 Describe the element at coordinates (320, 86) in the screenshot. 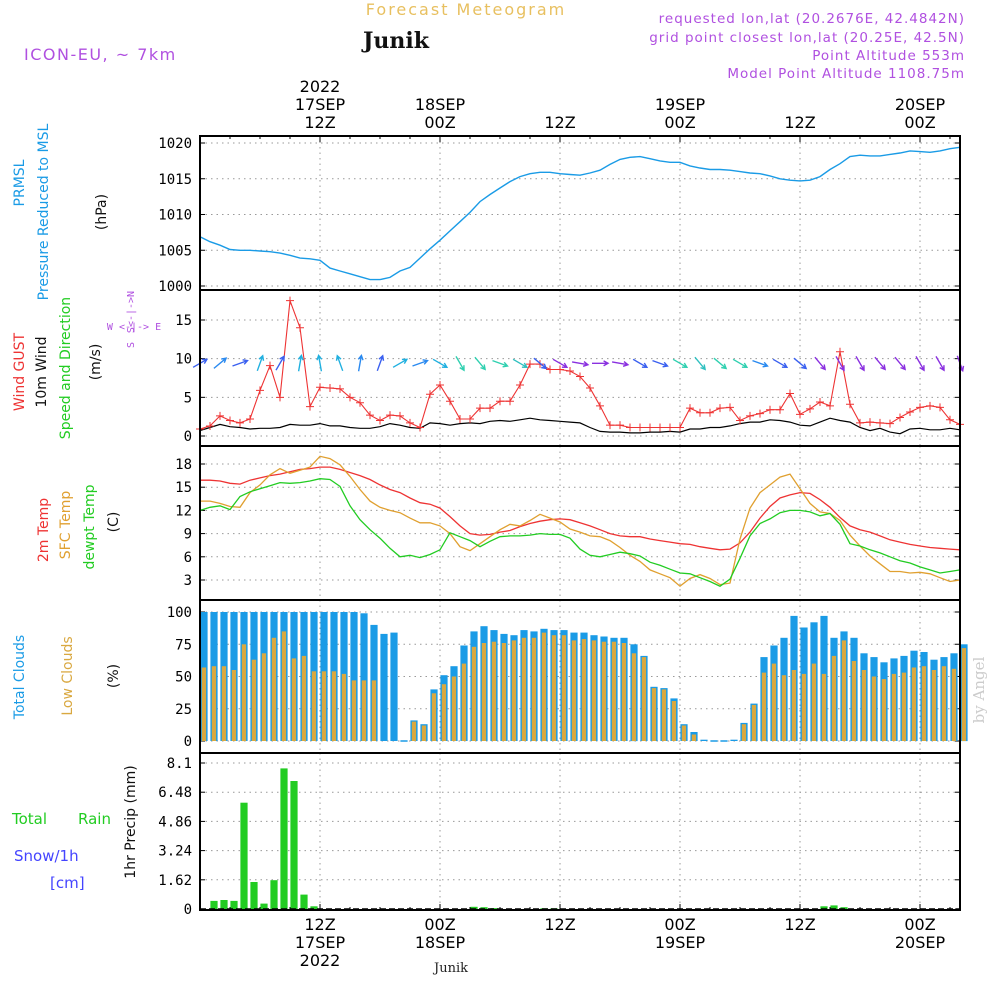

I see `time-label-top: 2022` at that location.